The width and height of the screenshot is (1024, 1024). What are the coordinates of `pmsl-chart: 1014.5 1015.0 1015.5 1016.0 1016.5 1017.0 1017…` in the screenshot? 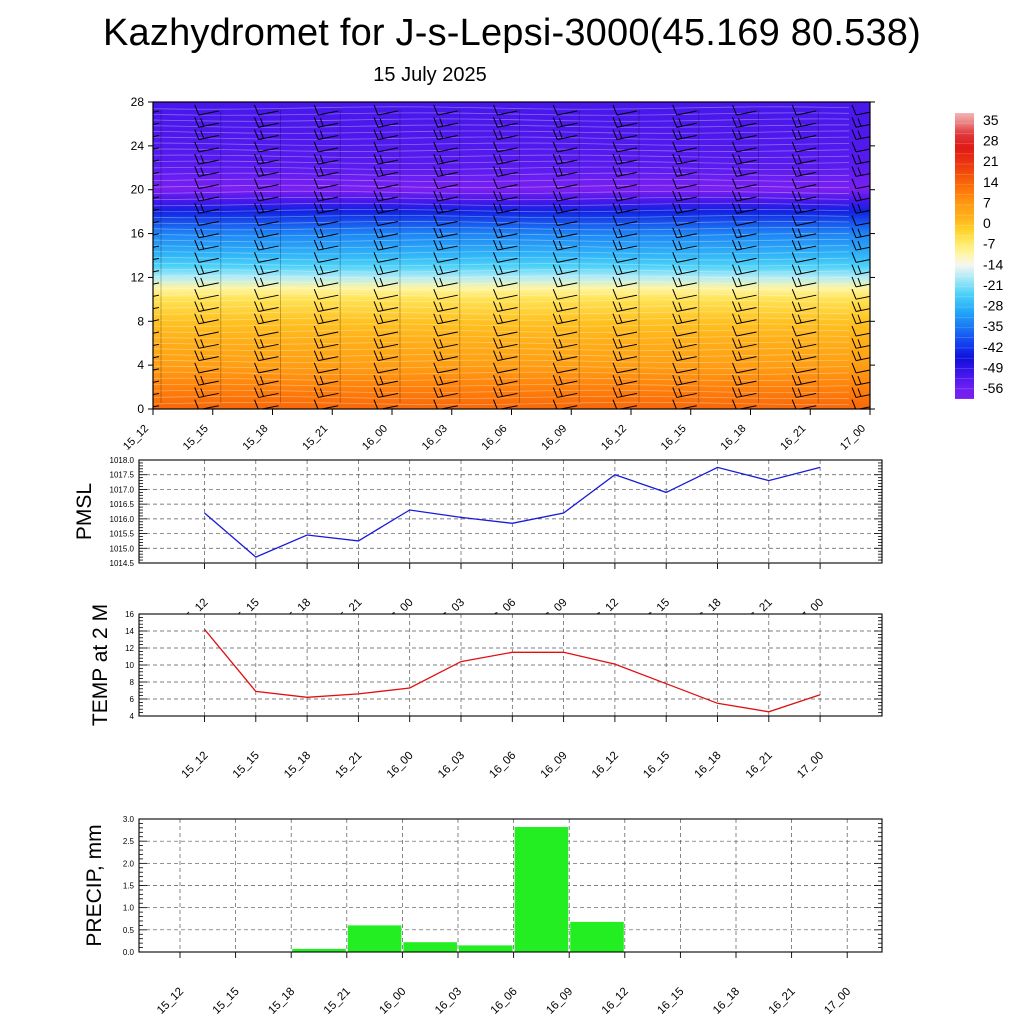 It's located at (478, 542).